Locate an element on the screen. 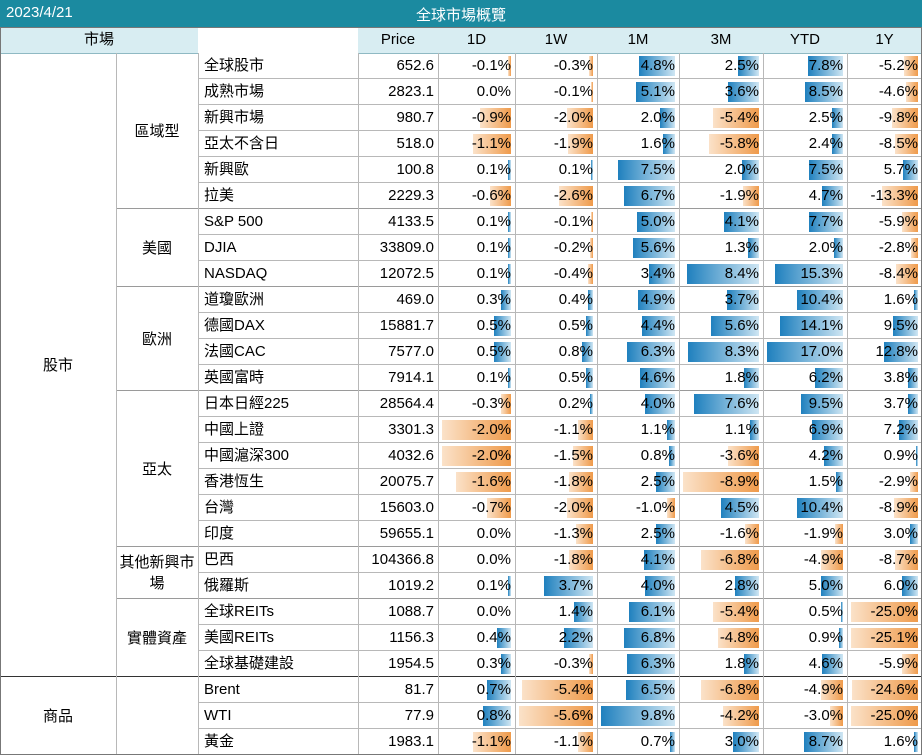 Image resolution: width=922 pixels, height=756 pixels. price-cell: 4032.6 is located at coordinates (411, 455).